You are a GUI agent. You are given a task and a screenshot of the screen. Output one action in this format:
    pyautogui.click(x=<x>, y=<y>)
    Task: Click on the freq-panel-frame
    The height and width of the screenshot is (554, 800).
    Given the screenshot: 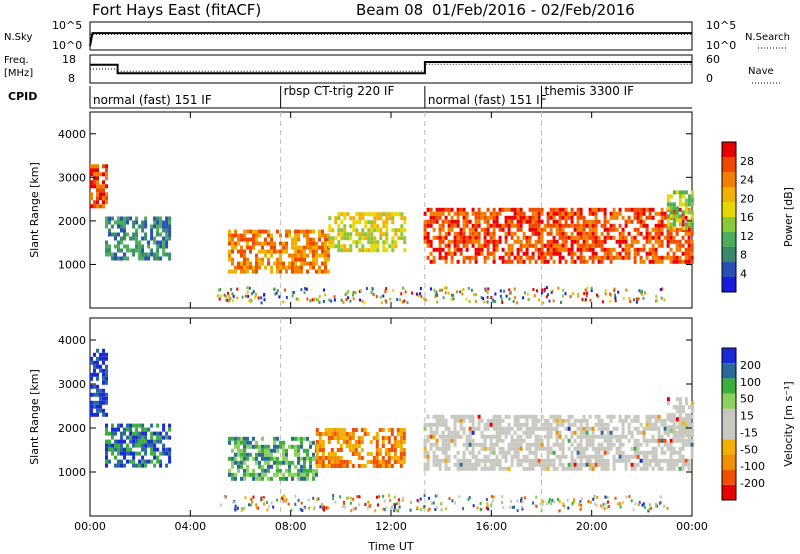 What is the action you would take?
    pyautogui.click(x=391, y=69)
    